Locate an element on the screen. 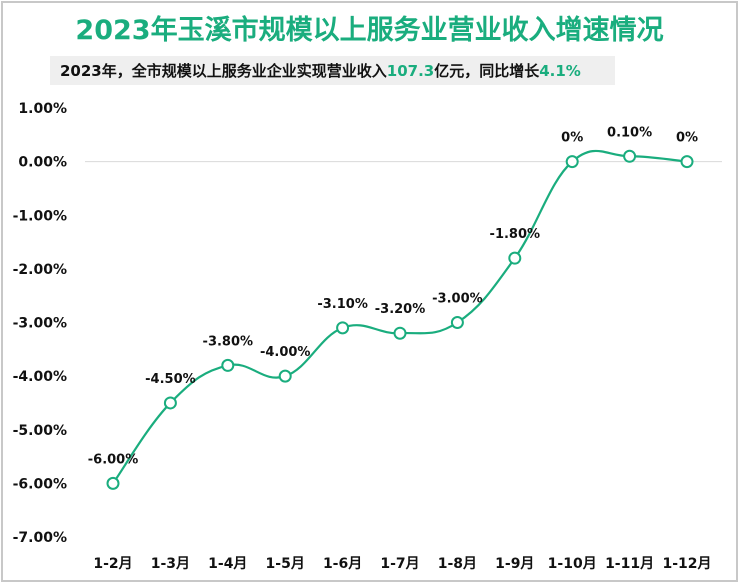  y-tick-label: -3.00% is located at coordinates (40, 324).